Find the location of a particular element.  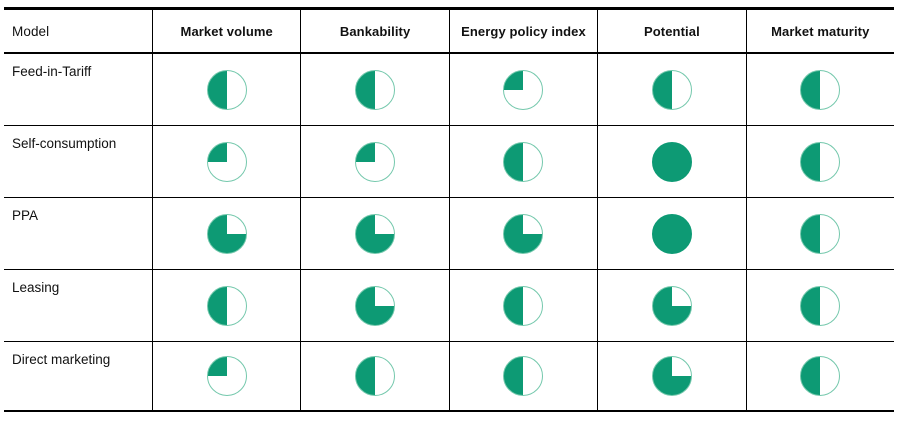

row-label: Self-consumption is located at coordinates (64, 143).